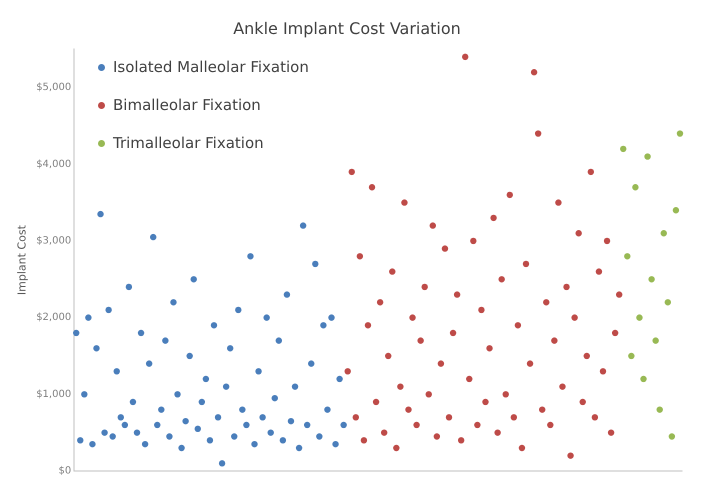  Describe the element at coordinates (187, 105) in the screenshot. I see `legend-label: Bimalleolar Fixation` at that location.